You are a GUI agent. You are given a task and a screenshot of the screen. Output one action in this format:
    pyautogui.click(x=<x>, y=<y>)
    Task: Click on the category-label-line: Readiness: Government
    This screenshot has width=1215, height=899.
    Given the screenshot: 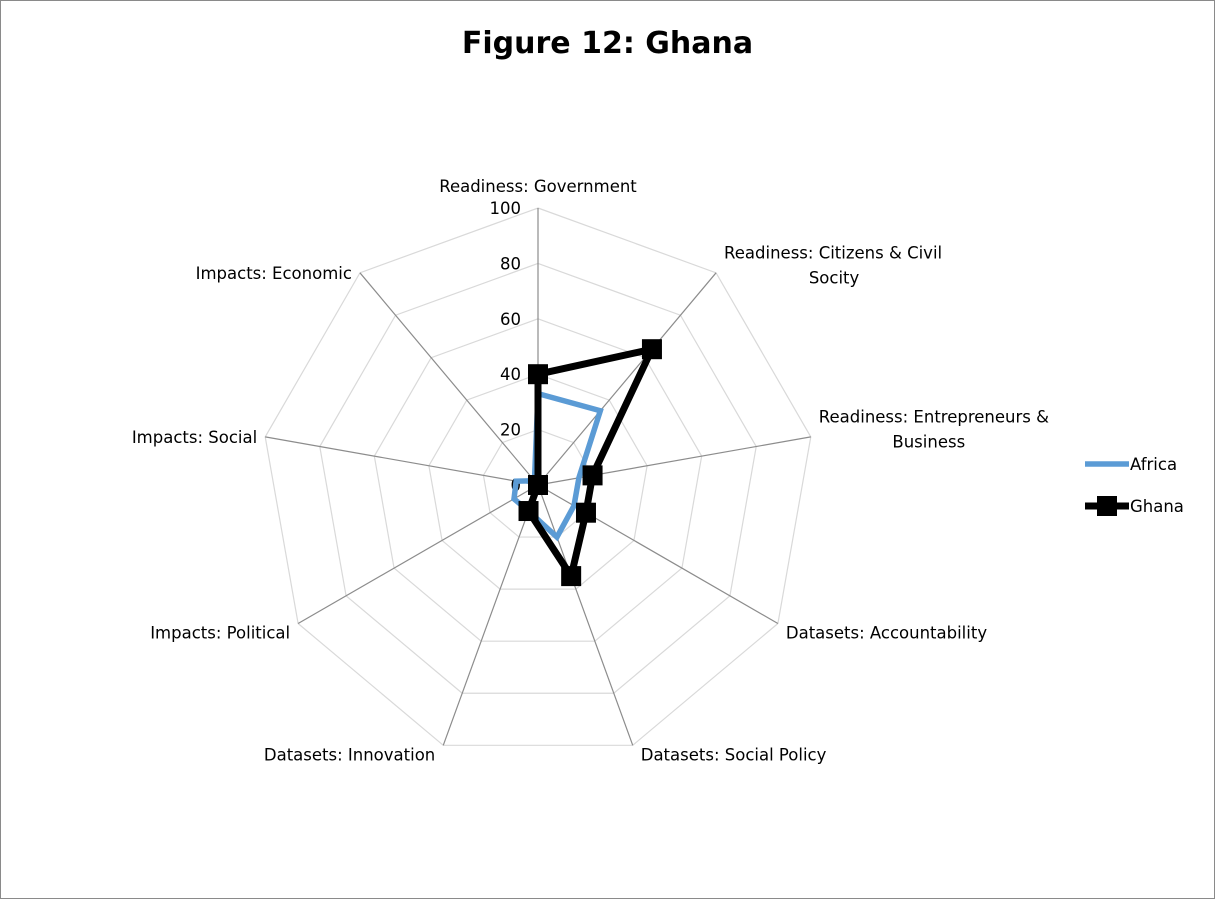 What is the action you would take?
    pyautogui.click(x=538, y=186)
    